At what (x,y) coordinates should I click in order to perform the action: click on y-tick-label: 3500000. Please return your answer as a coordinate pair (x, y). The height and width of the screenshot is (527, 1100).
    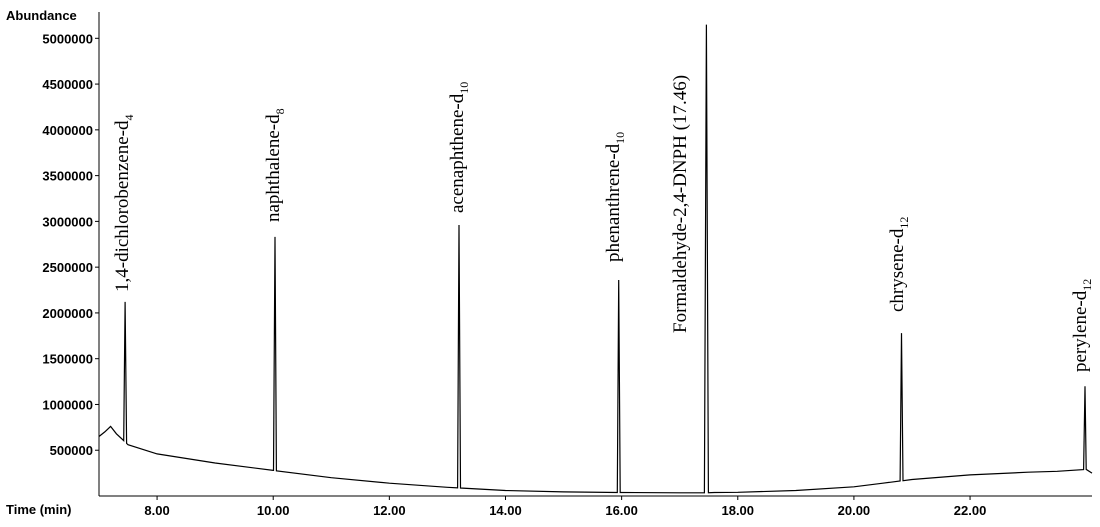
    Looking at the image, I should click on (67, 176).